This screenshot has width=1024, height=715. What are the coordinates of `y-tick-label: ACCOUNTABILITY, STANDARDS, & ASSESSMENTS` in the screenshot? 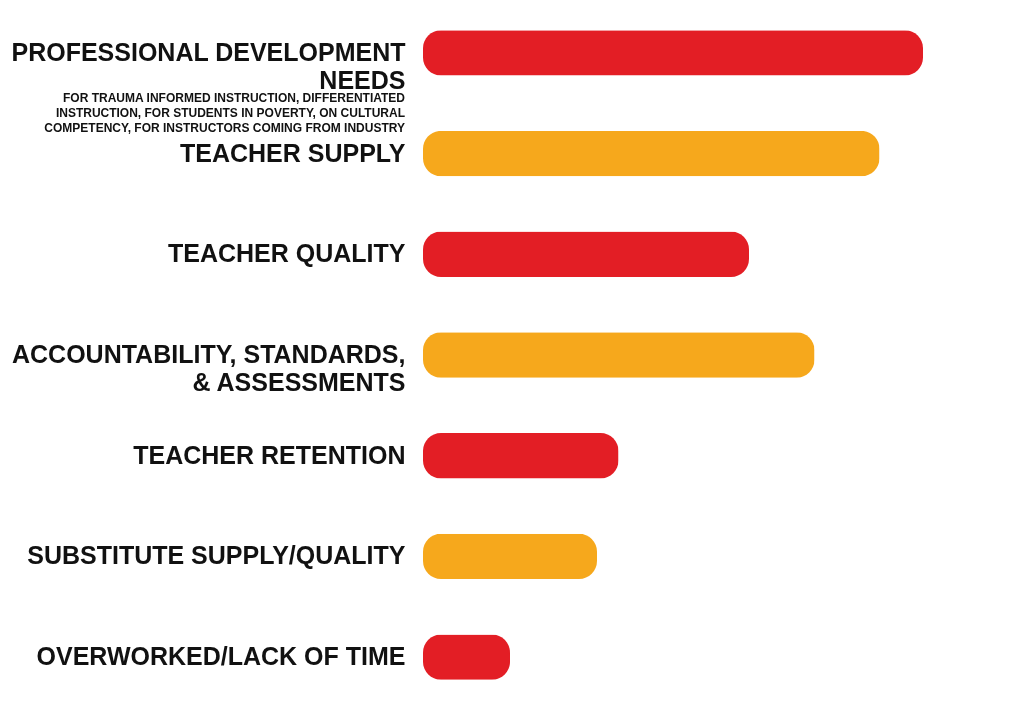 It's located at (208, 368).